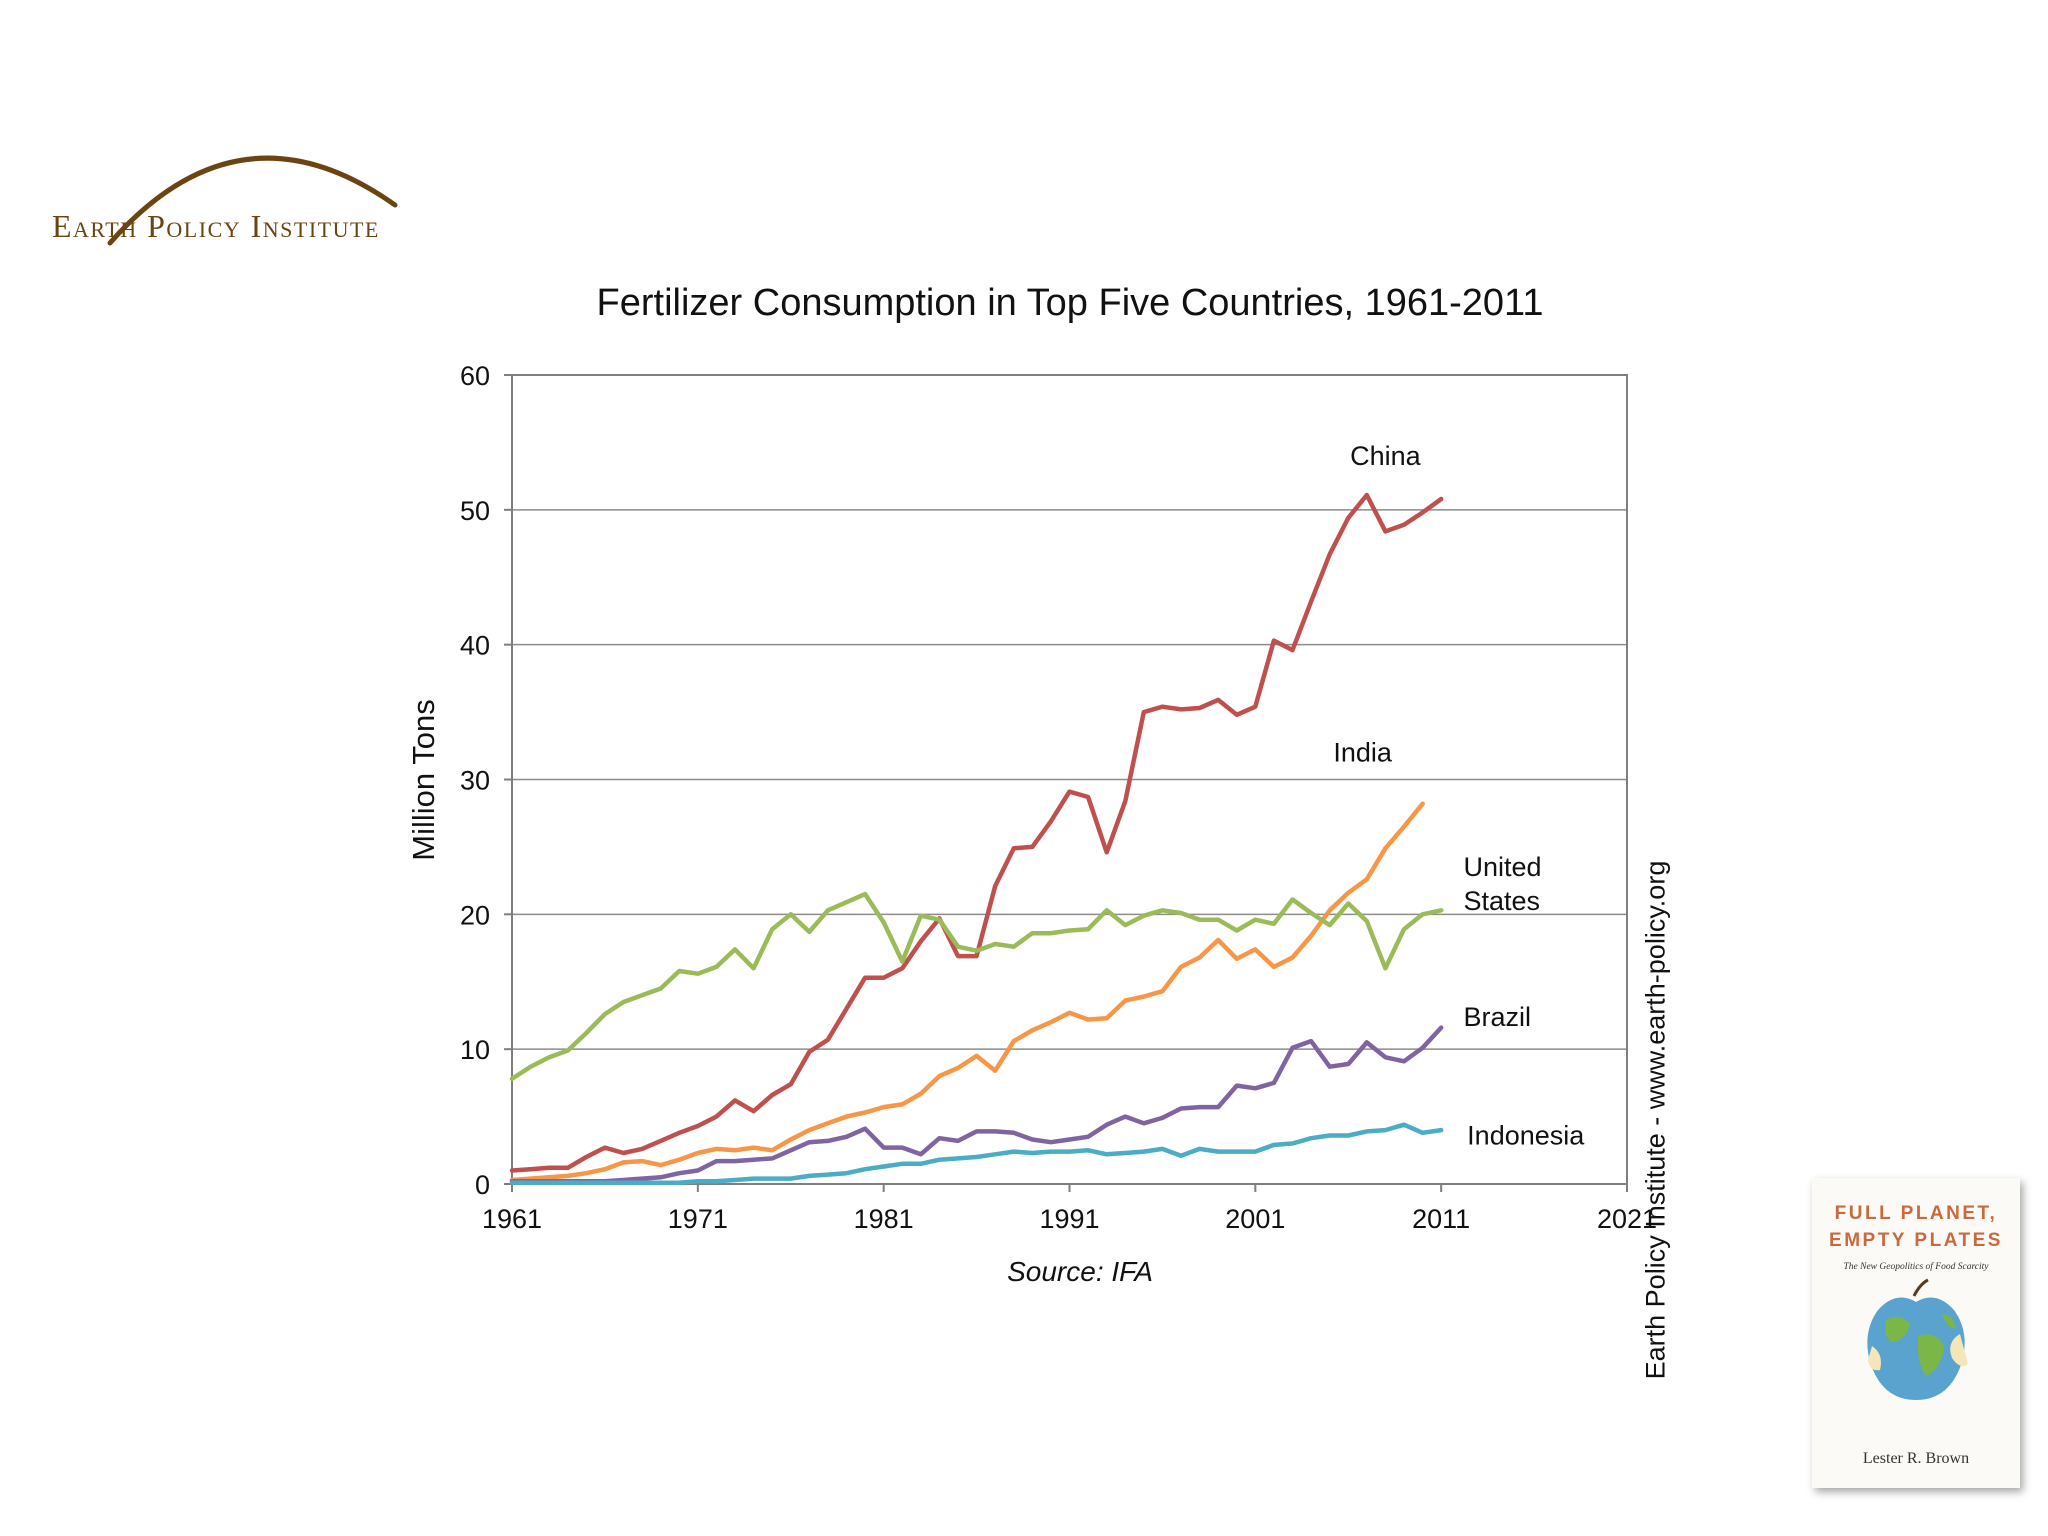 Image resolution: width=2048 pixels, height=1536 pixels. Describe the element at coordinates (976, 1104) in the screenshot. I see `series-line-brazil` at that location.